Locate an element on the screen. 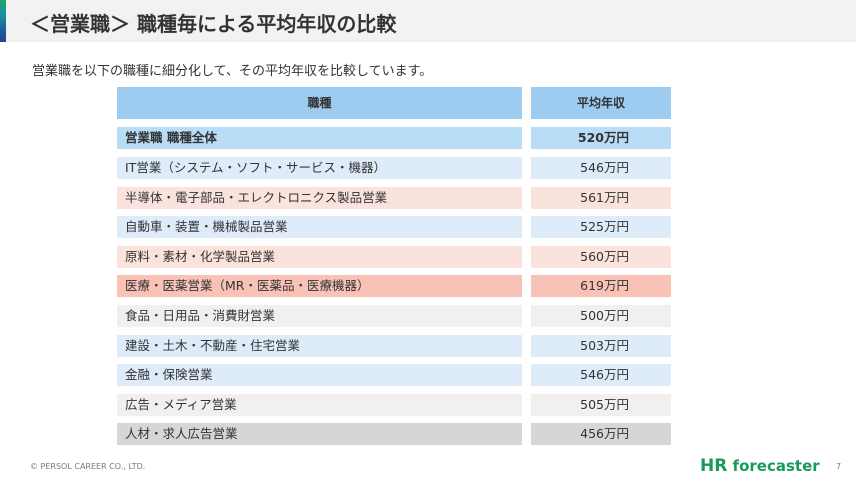  page-number: 7 is located at coordinates (839, 466).